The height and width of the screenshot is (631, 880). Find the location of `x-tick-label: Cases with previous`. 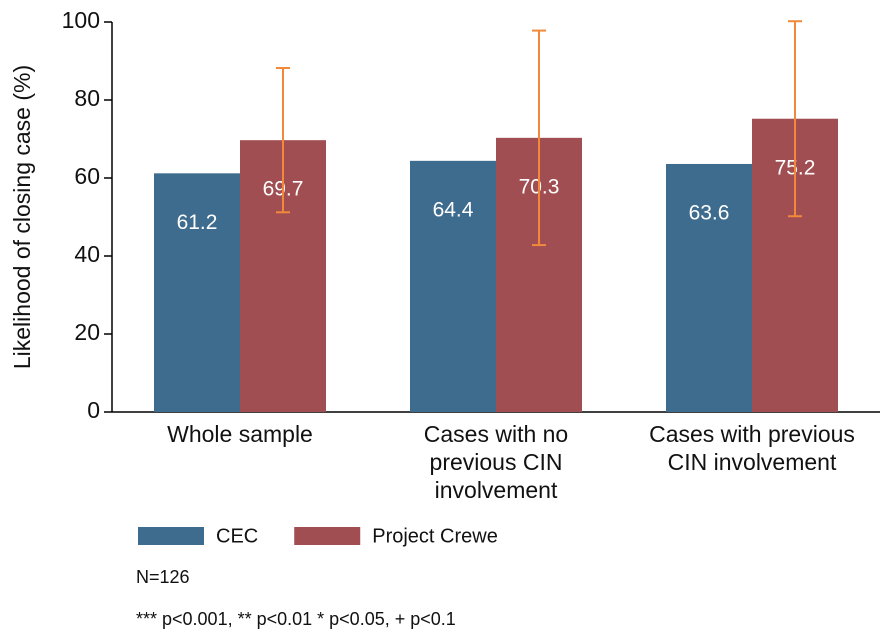

x-tick-label: Cases with previous is located at coordinates (752, 434).